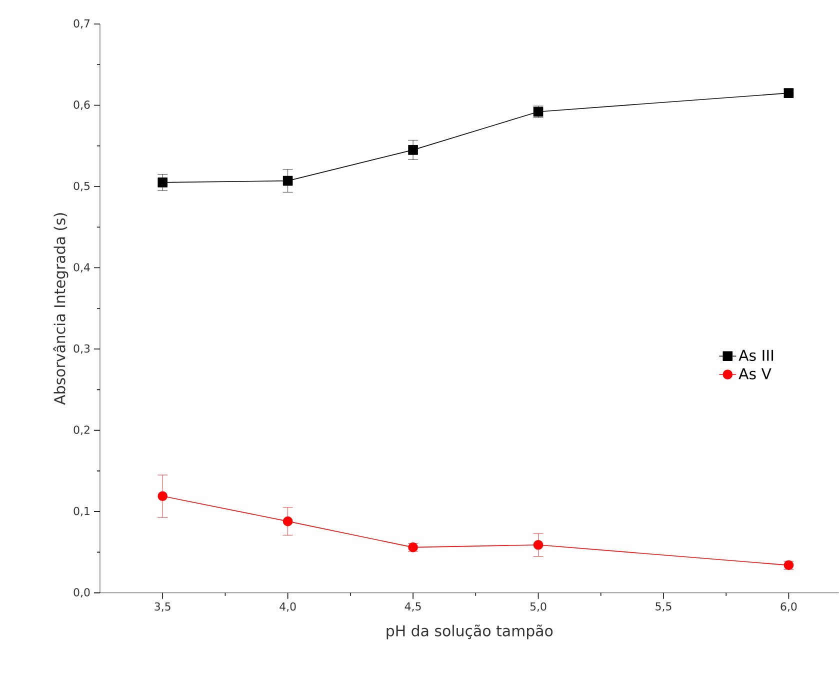 The width and height of the screenshot is (839, 684). I want to click on y-tick-label: 0,0, so click(82, 593).